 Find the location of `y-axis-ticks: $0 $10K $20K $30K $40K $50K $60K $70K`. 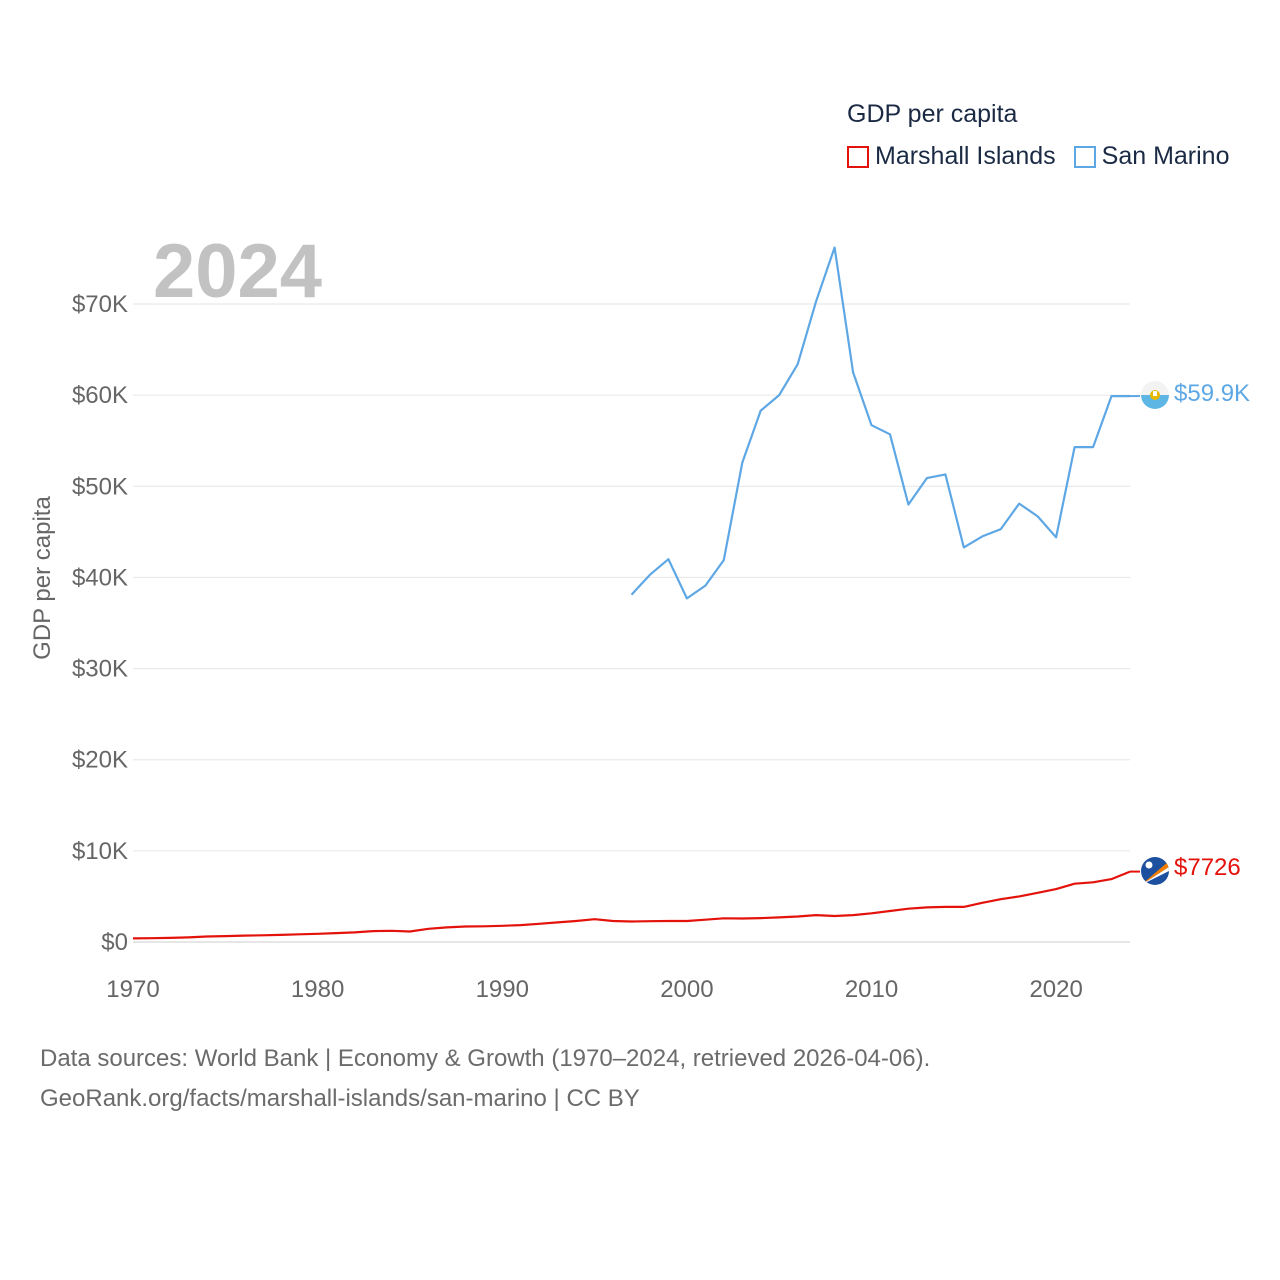

y-axis-ticks: $0 $10K $20K $30K $40K $50K $60K $70K is located at coordinates (100, 623).